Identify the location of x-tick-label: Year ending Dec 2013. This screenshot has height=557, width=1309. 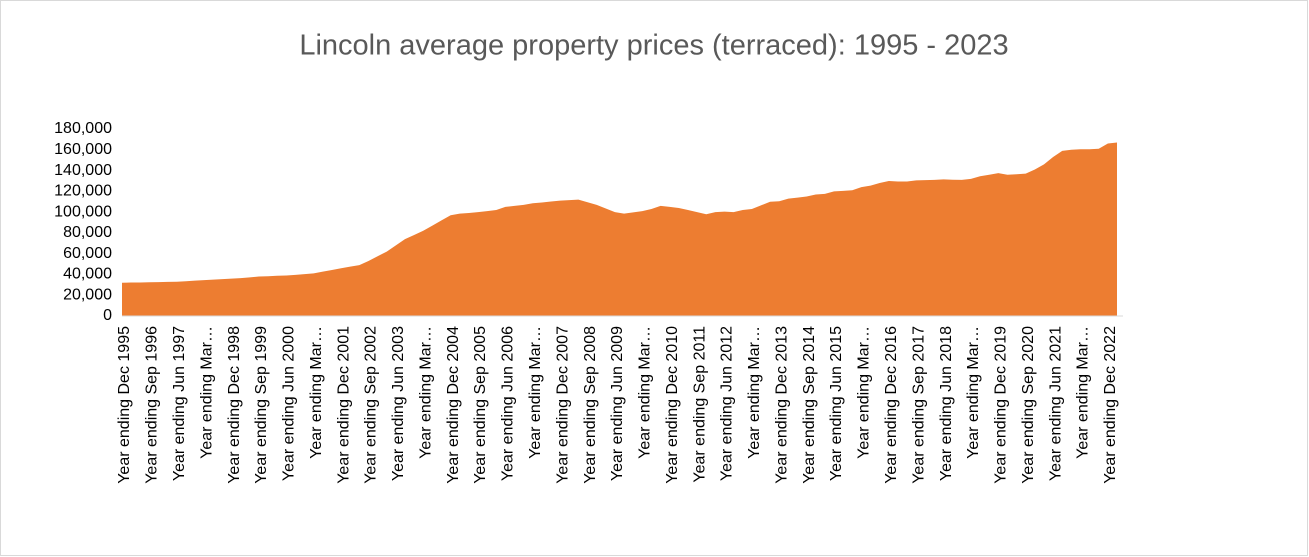
(781, 405).